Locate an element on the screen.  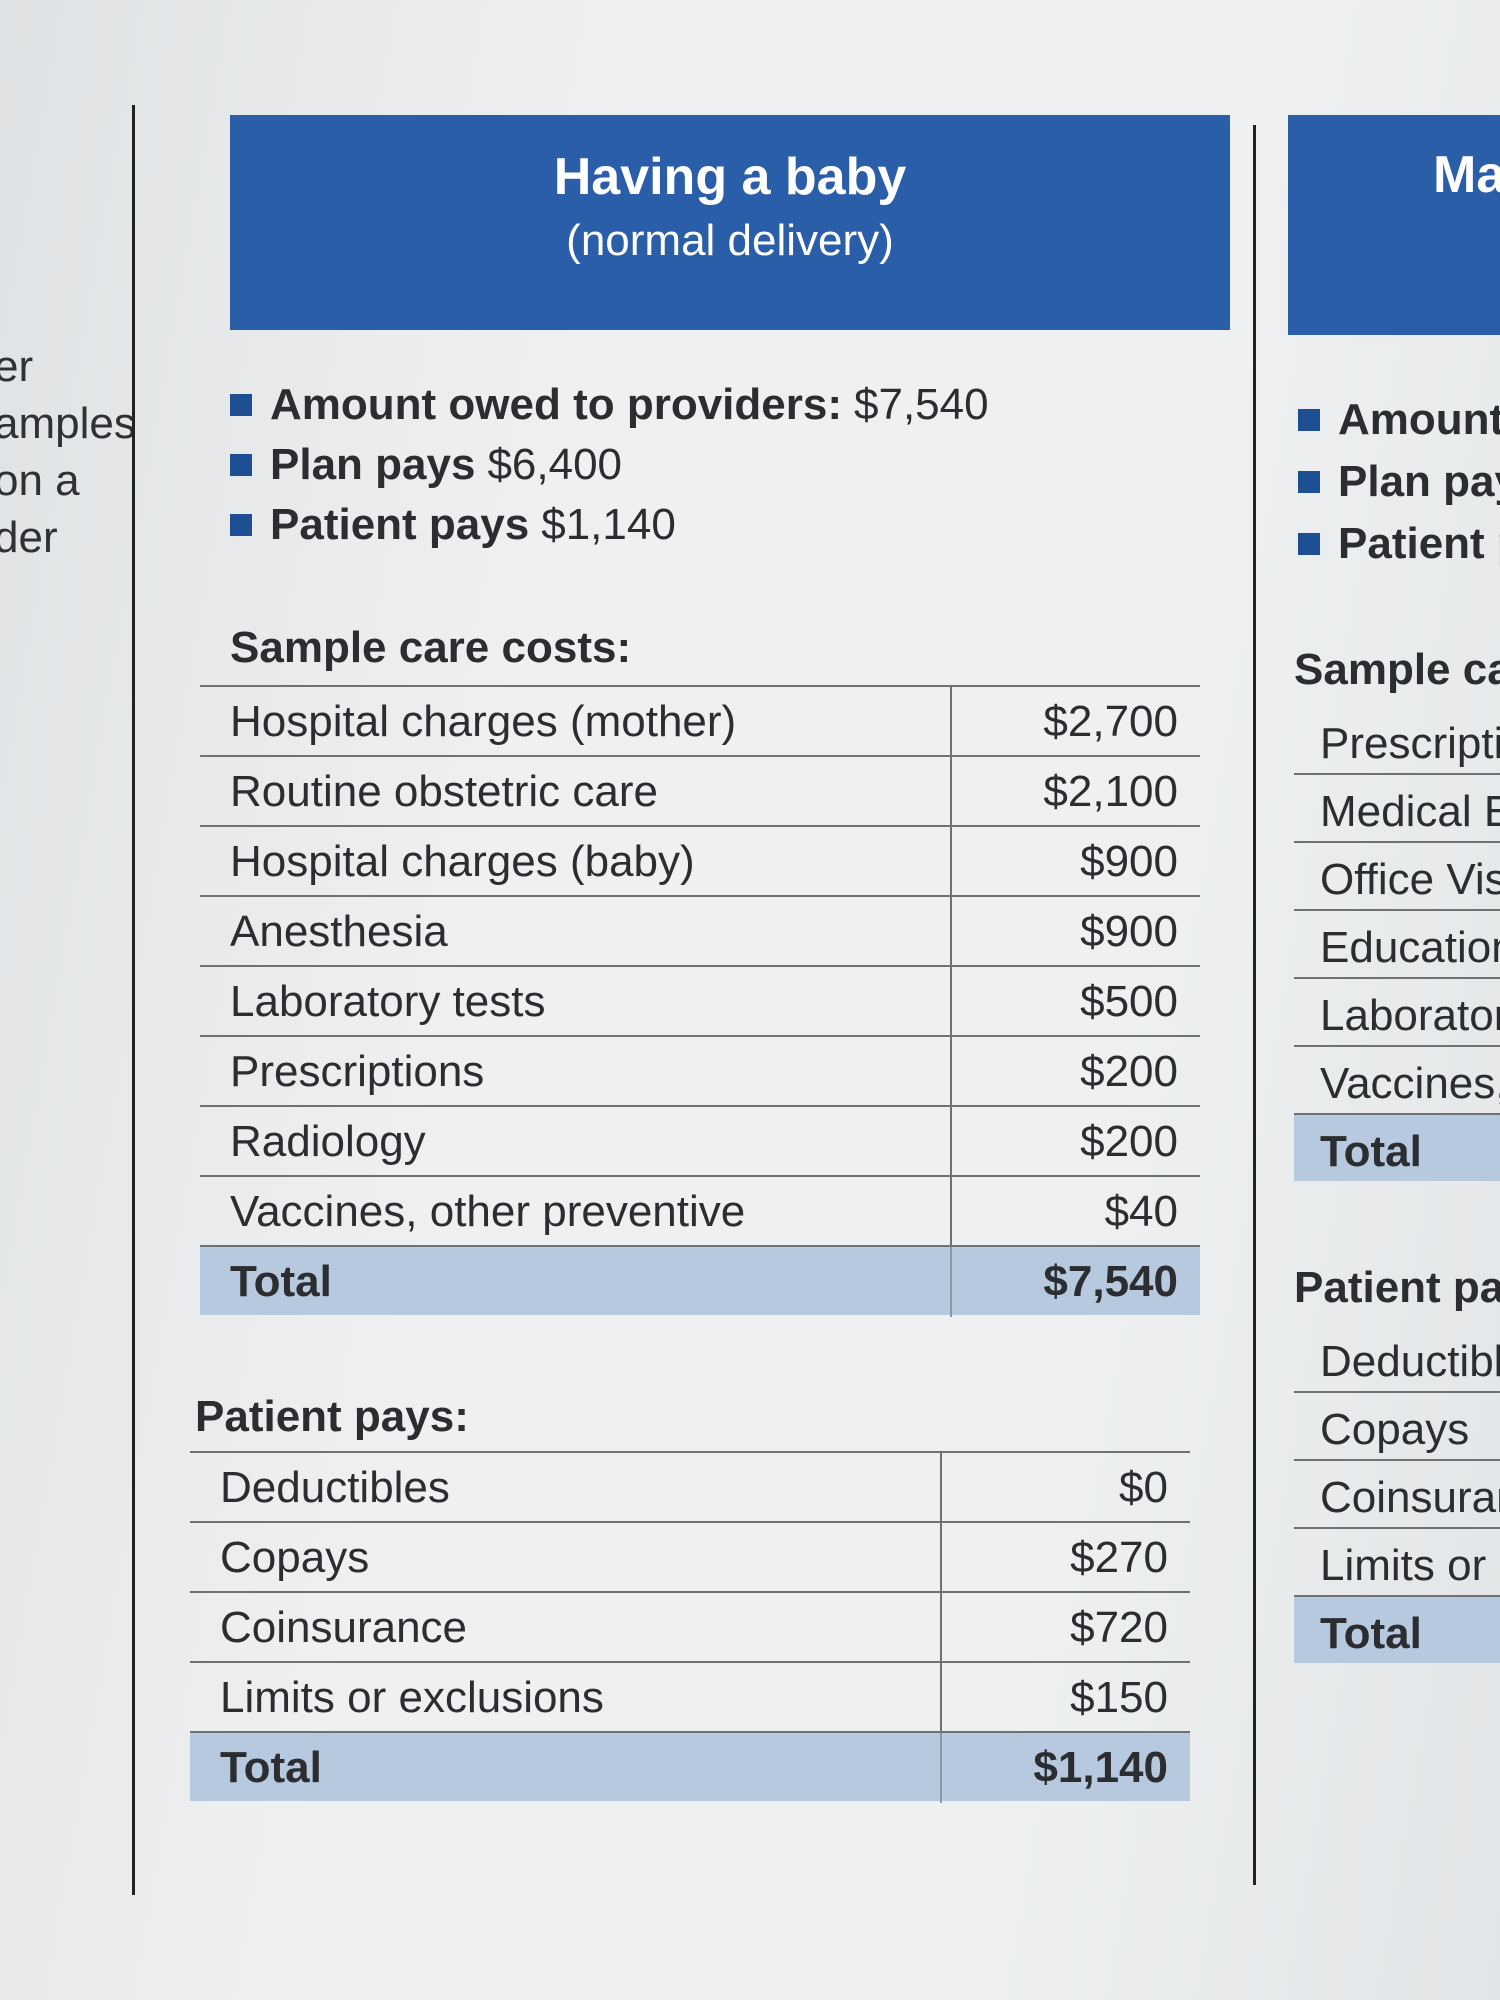
adjacent-table-row: Limits or e is located at coordinates (1397, 1563).